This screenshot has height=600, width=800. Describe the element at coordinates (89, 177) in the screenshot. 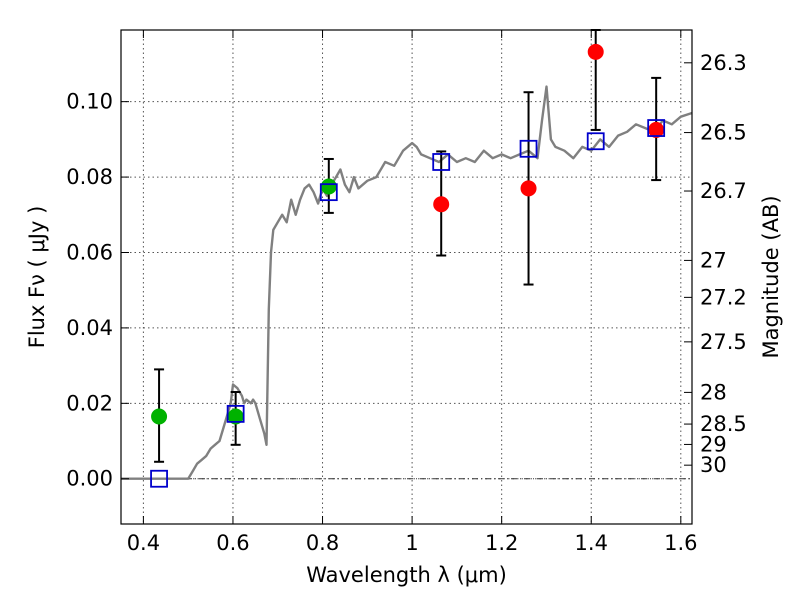

I see `y-tick-label: 0.08` at that location.